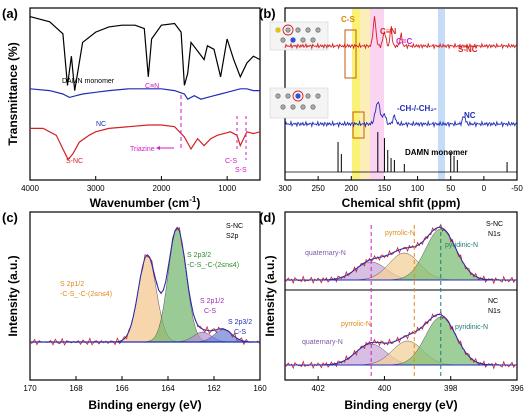  I want to click on label-ch-b: -CH-/-CH₂-, so click(417, 108).